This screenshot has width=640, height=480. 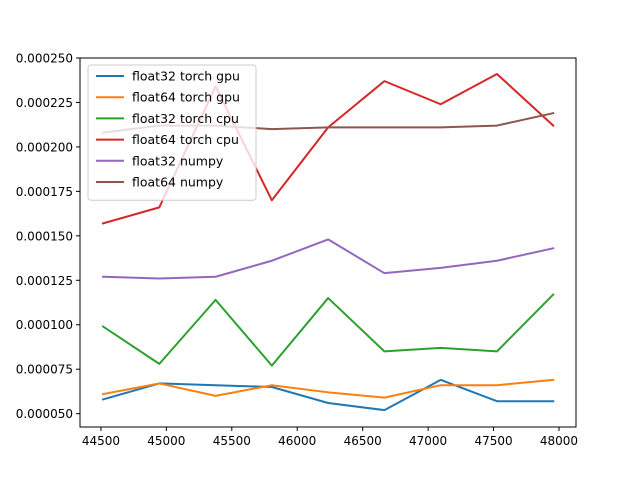 What do you see at coordinates (44, 236) in the screenshot?
I see `y-tick-label: 0.000150` at bounding box center [44, 236].